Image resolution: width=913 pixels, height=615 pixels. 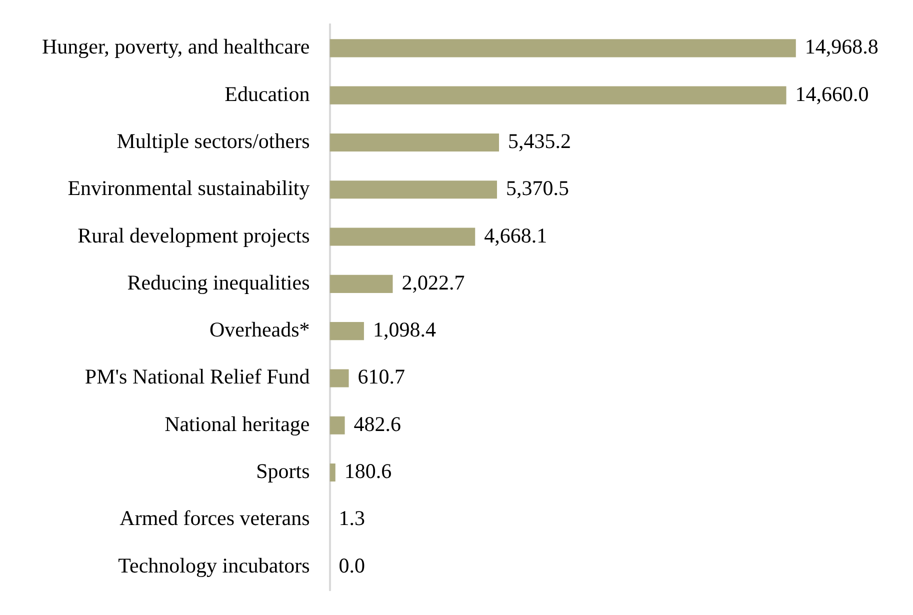 What do you see at coordinates (215, 518) in the screenshot?
I see `y-tick-label: Armed forces veterans` at bounding box center [215, 518].